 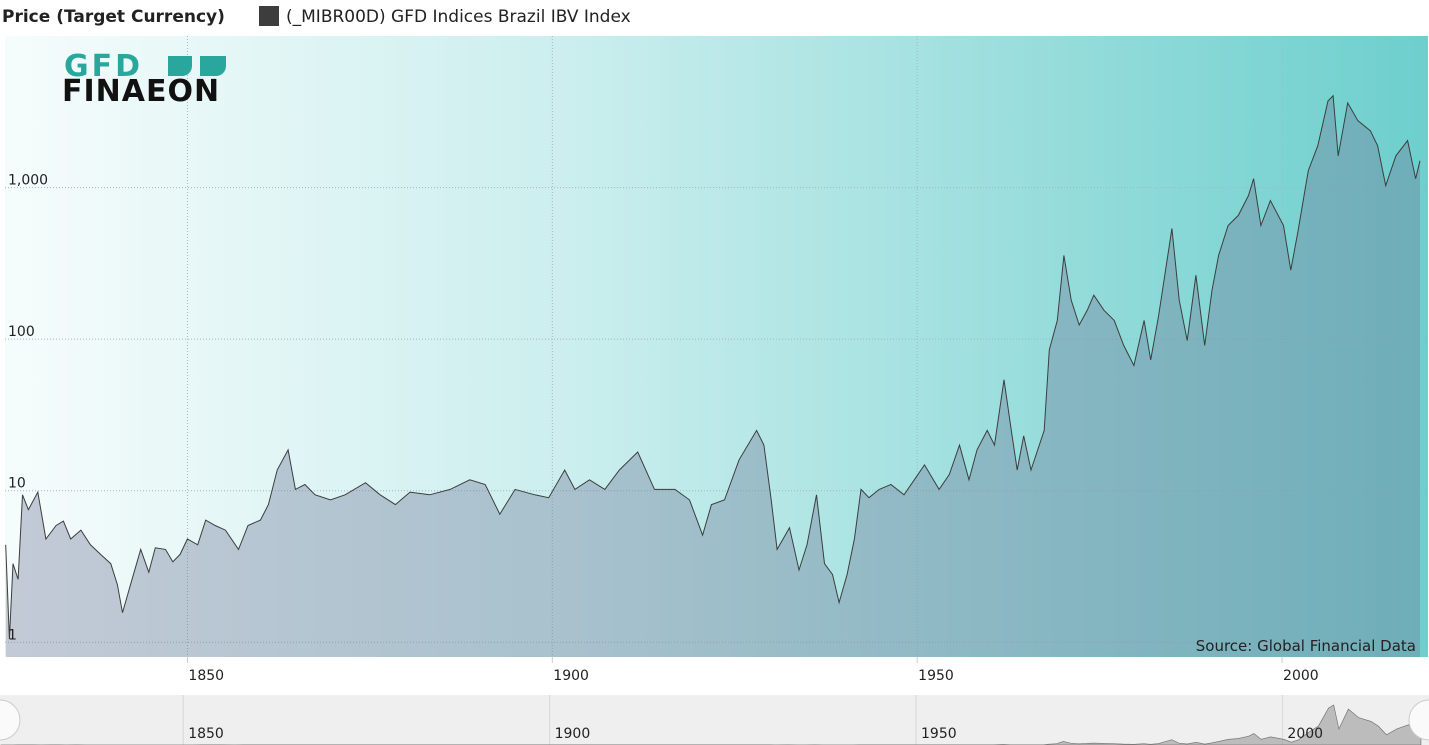 I want to click on y-tick-label: 100, so click(x=21, y=332).